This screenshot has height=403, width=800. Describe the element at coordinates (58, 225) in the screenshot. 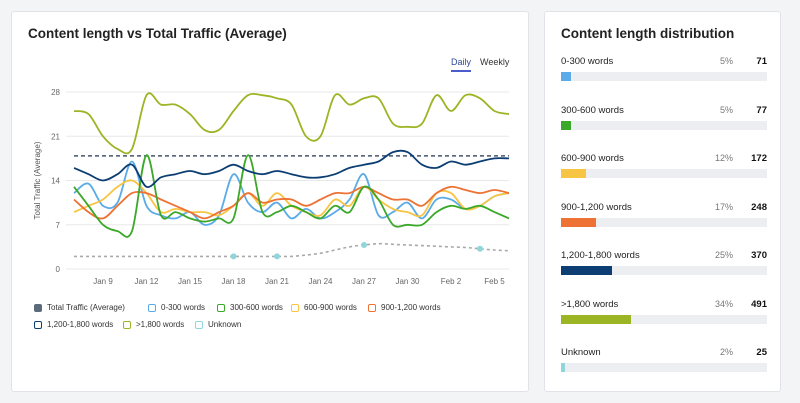

I see `y-tick-label: 7` at that location.